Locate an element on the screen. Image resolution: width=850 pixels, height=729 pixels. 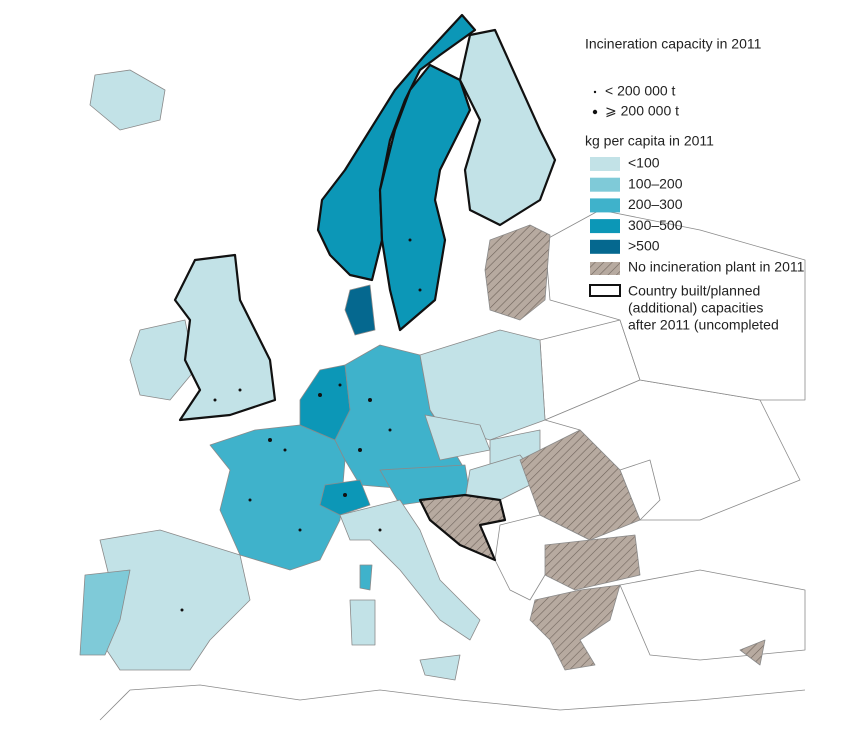
italy is located at coordinates (410, 570).